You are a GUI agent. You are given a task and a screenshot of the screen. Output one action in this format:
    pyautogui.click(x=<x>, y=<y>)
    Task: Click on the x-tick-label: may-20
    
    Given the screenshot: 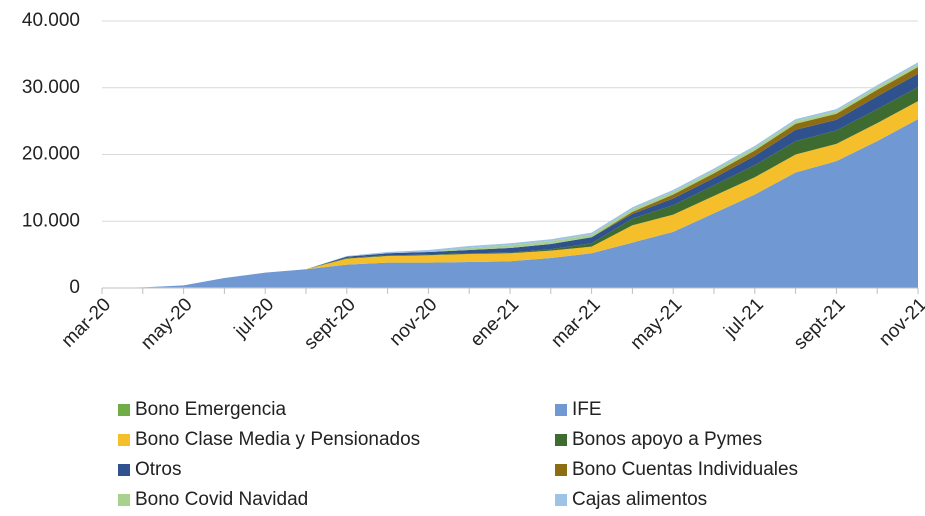 What is the action you would take?
    pyautogui.click(x=167, y=324)
    